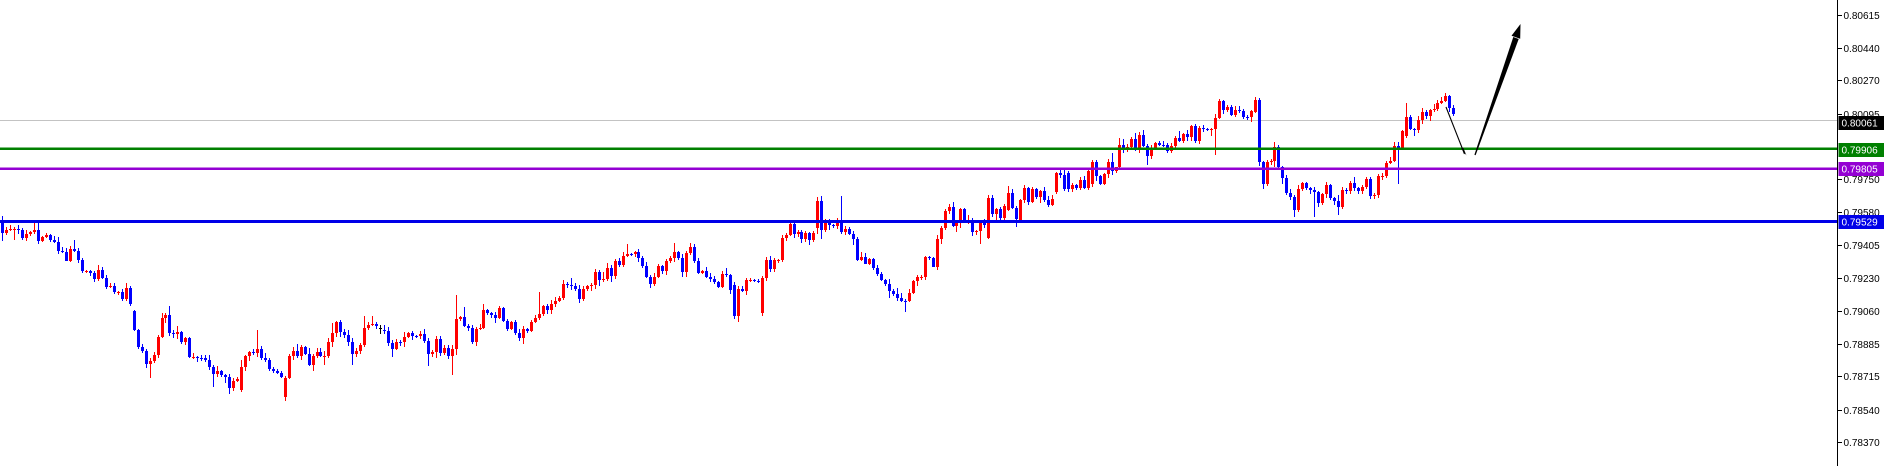 Image resolution: width=1884 pixels, height=471 pixels. What do you see at coordinates (1860, 223) in the screenshot?
I see `svg-text: 0.79529` at bounding box center [1860, 223].